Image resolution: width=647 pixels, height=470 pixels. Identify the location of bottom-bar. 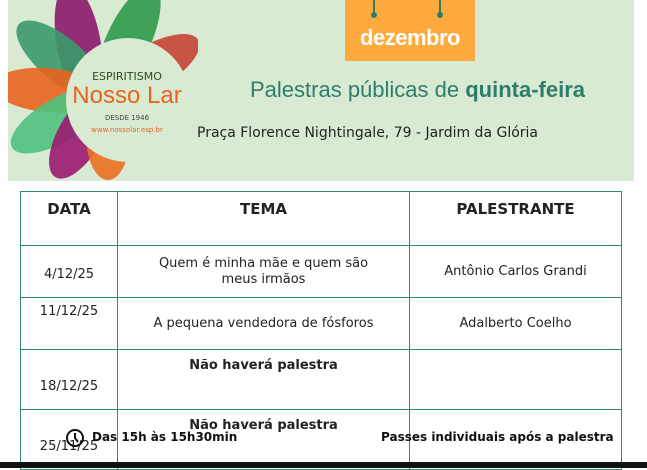
(323, 465).